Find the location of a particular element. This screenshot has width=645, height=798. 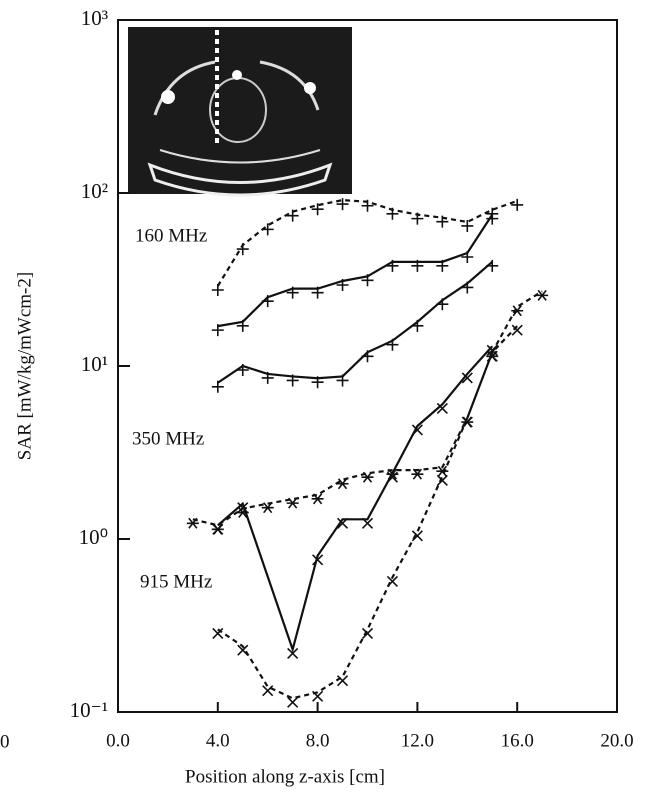

x-tick-label: 12.0 is located at coordinates (417, 740).